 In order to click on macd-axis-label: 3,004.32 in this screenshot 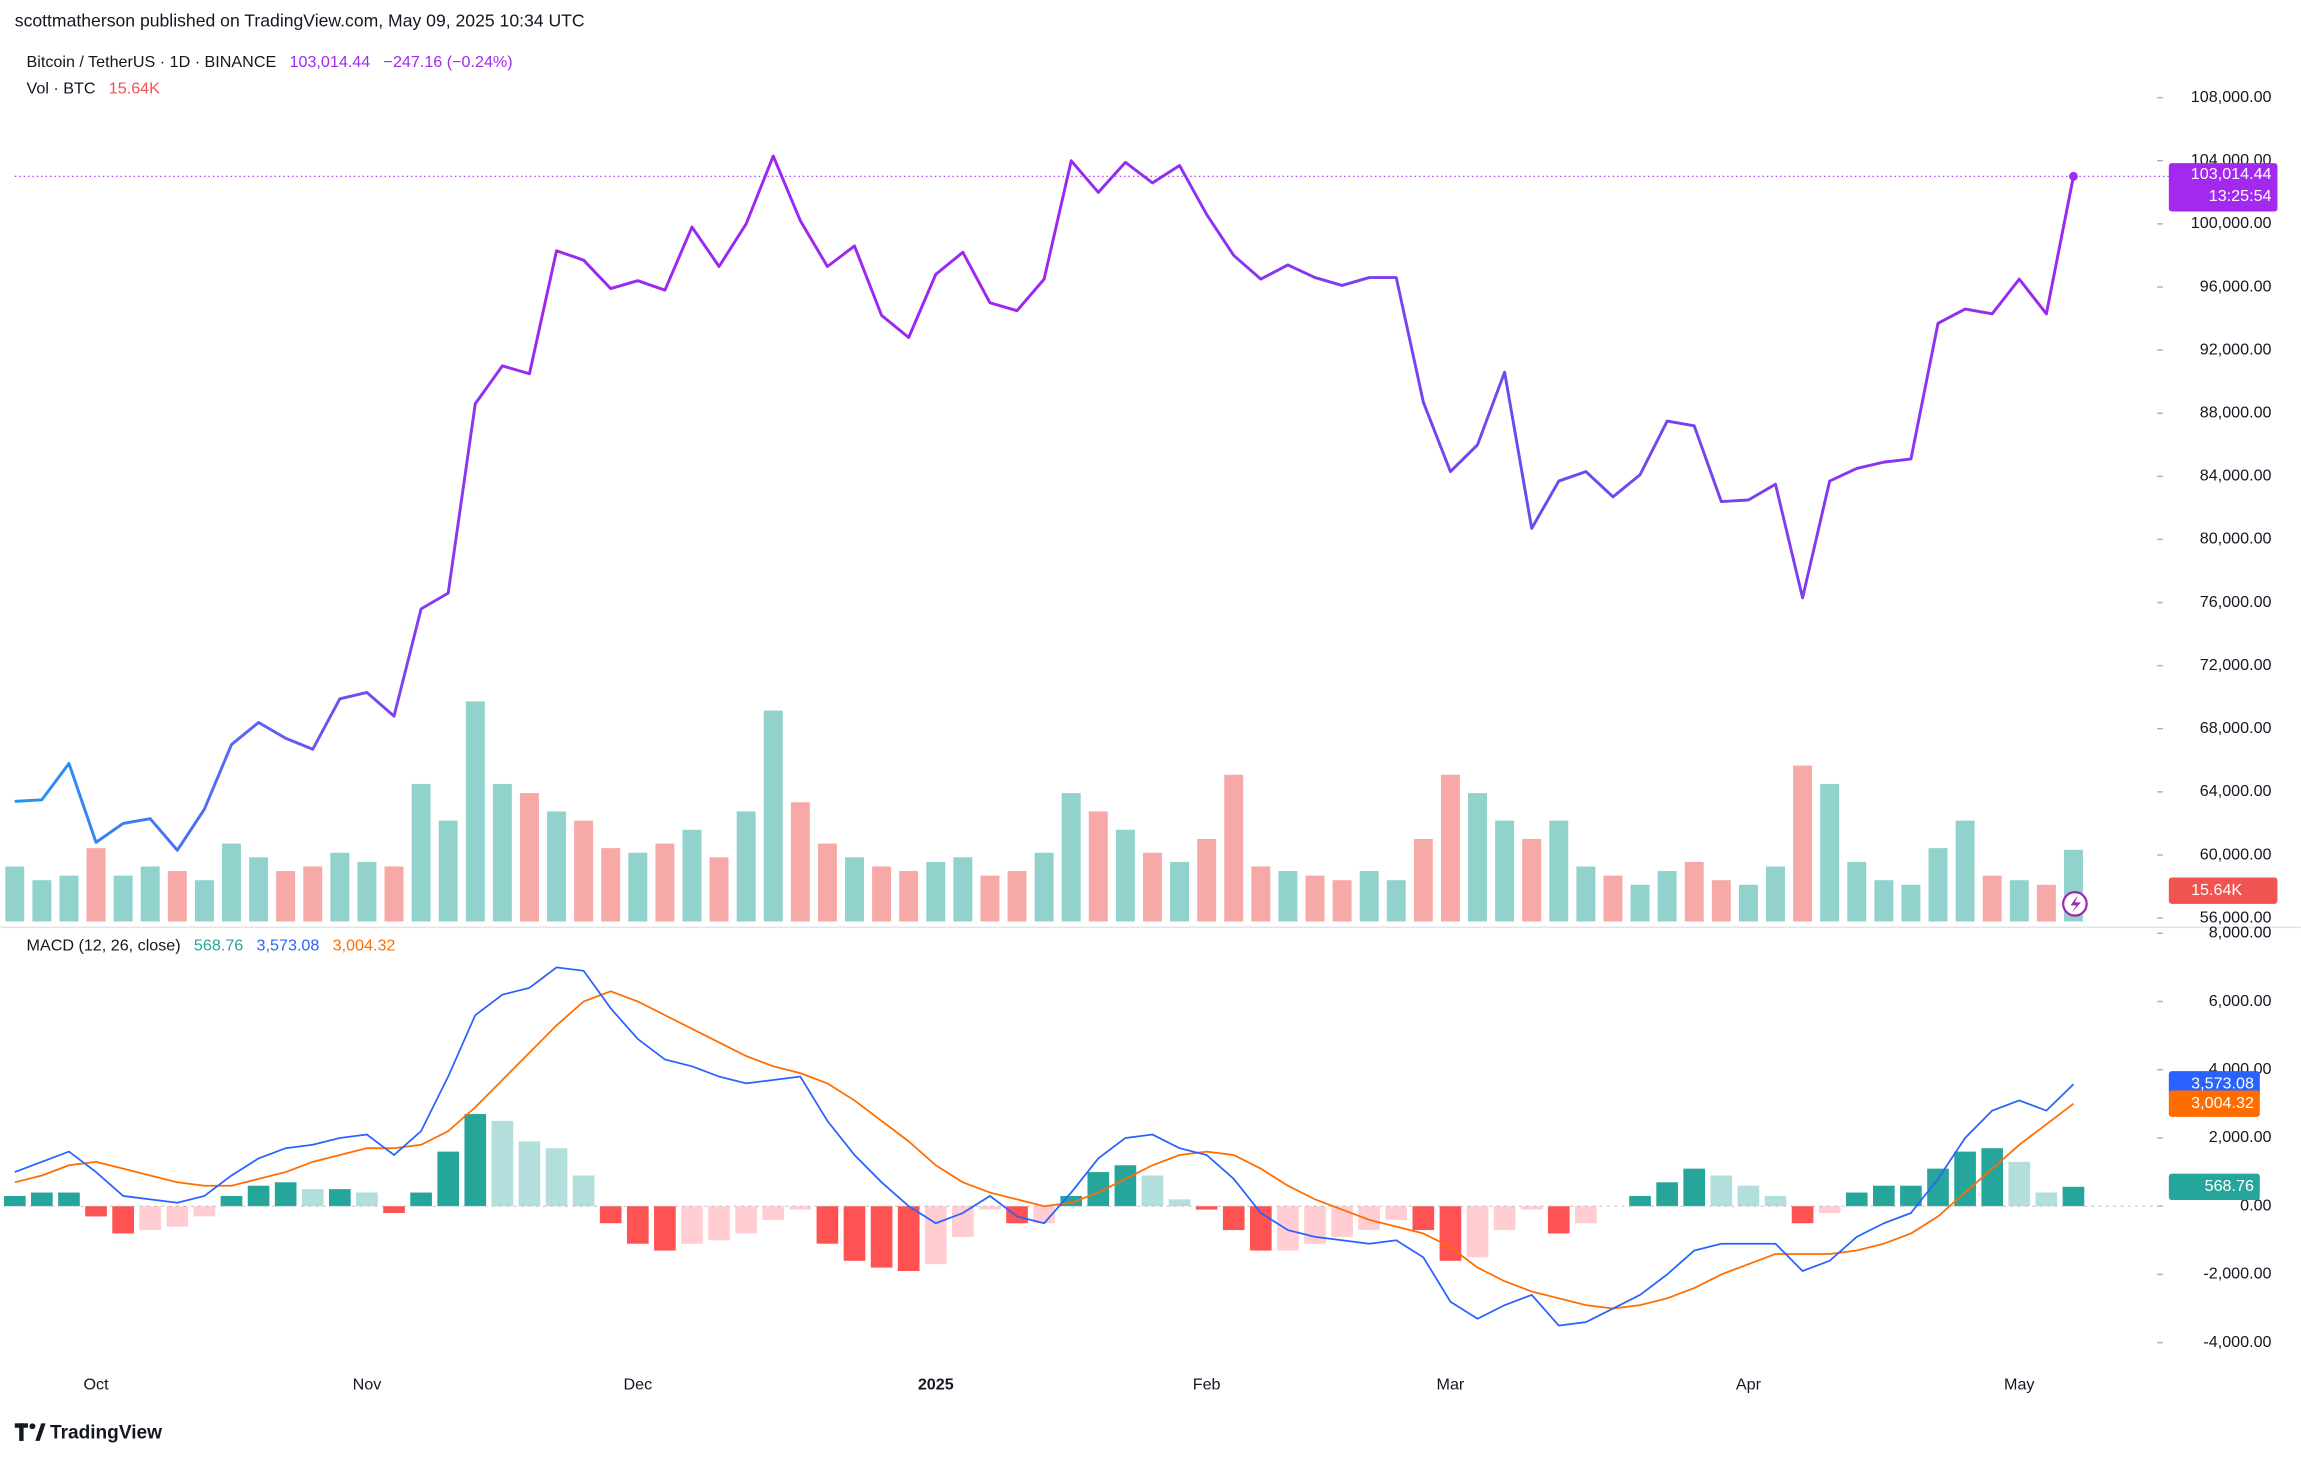, I will do `click(2222, 1103)`.